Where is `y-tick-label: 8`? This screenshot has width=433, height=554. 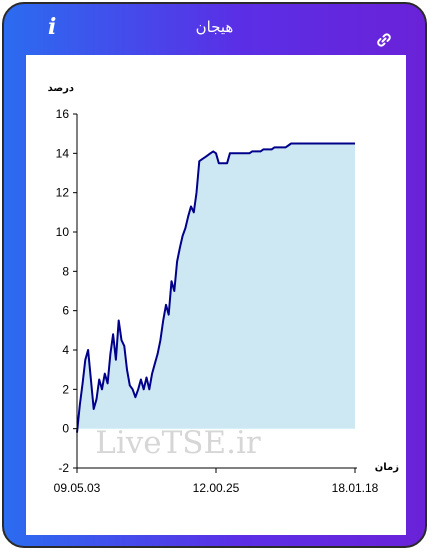
y-tick-label: 8 is located at coordinates (65, 271).